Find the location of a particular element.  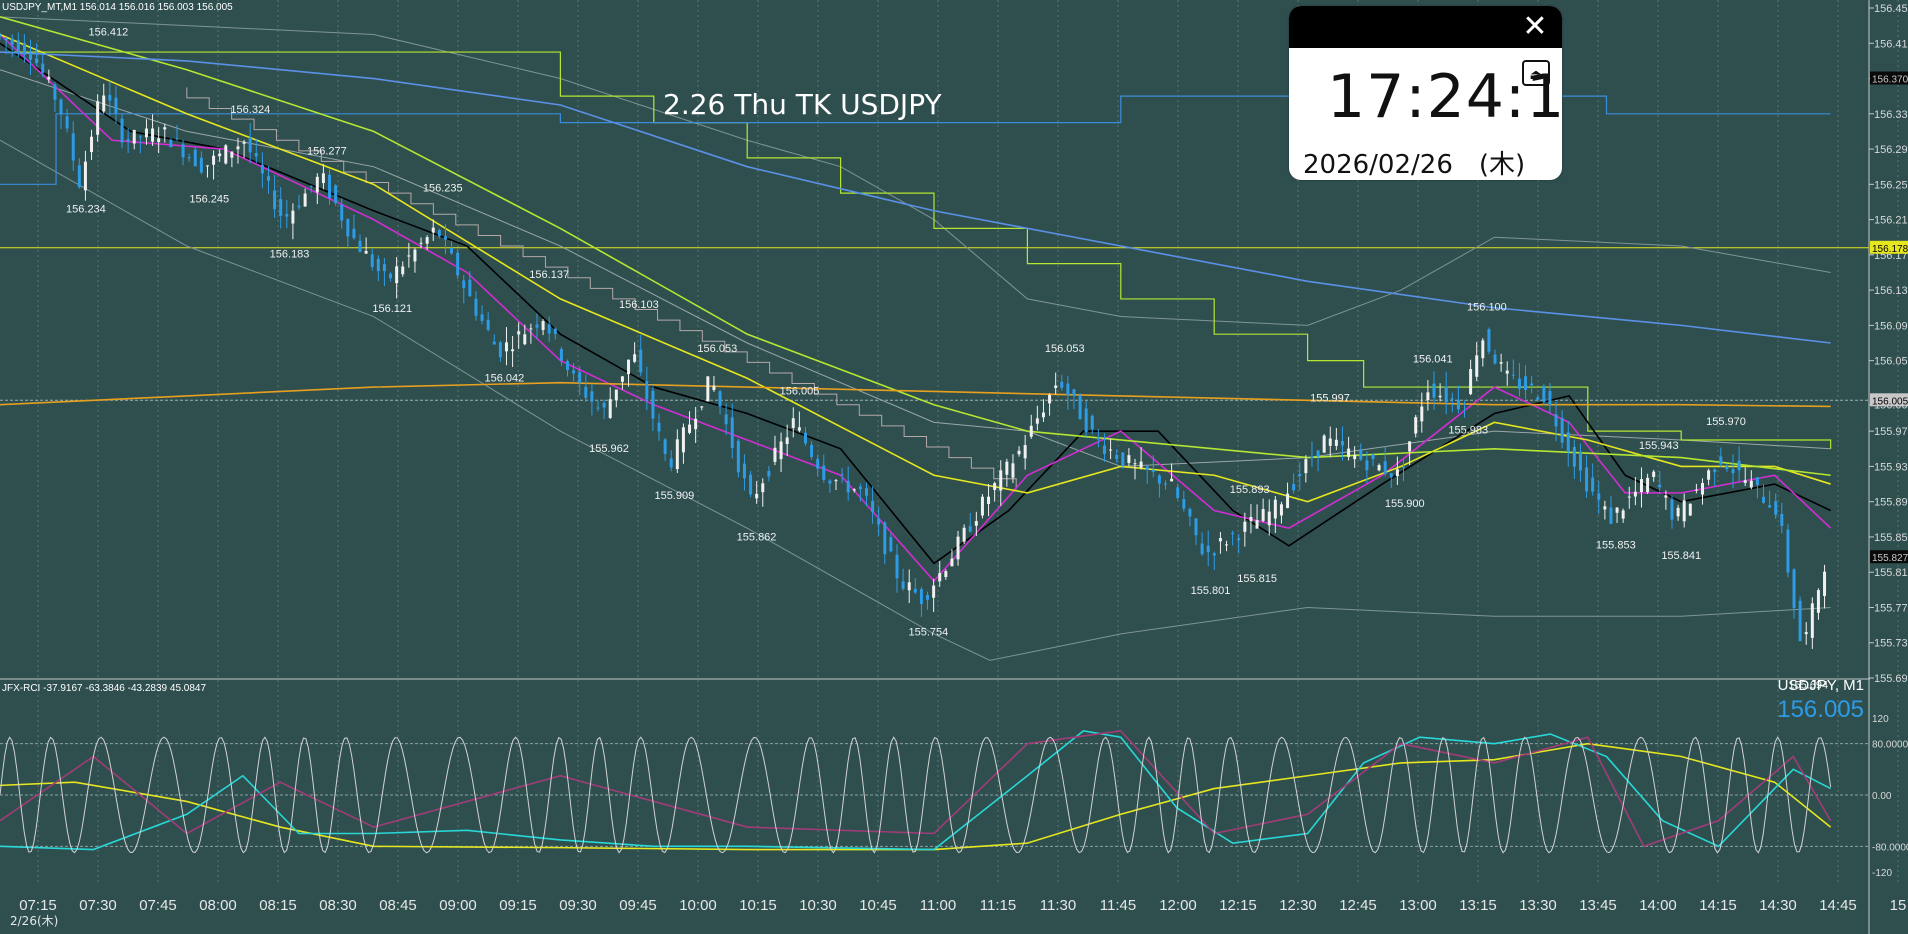

y-tick-label: 155.850 is located at coordinates (1891, 538).